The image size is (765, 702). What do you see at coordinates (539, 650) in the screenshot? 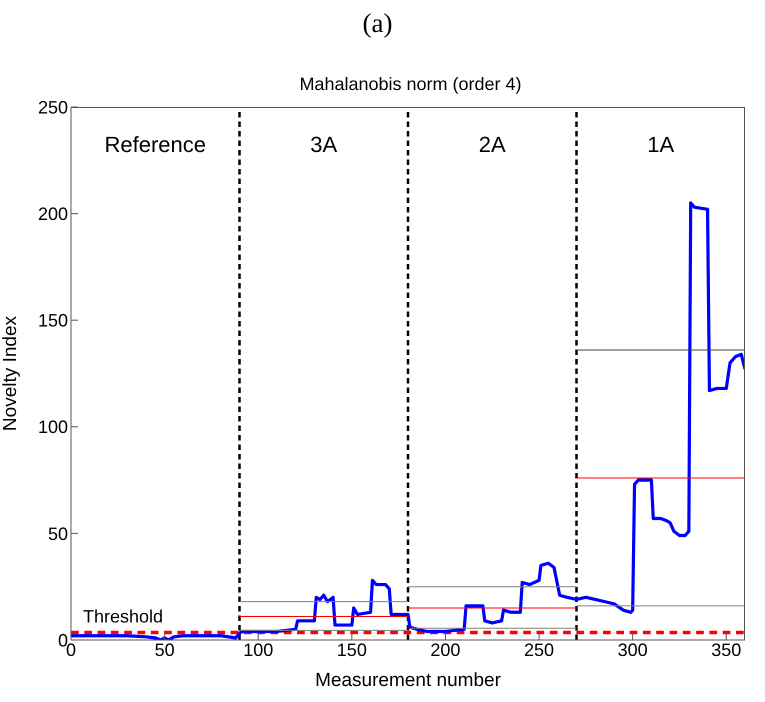
I see `x-tick-label: 250` at bounding box center [539, 650].